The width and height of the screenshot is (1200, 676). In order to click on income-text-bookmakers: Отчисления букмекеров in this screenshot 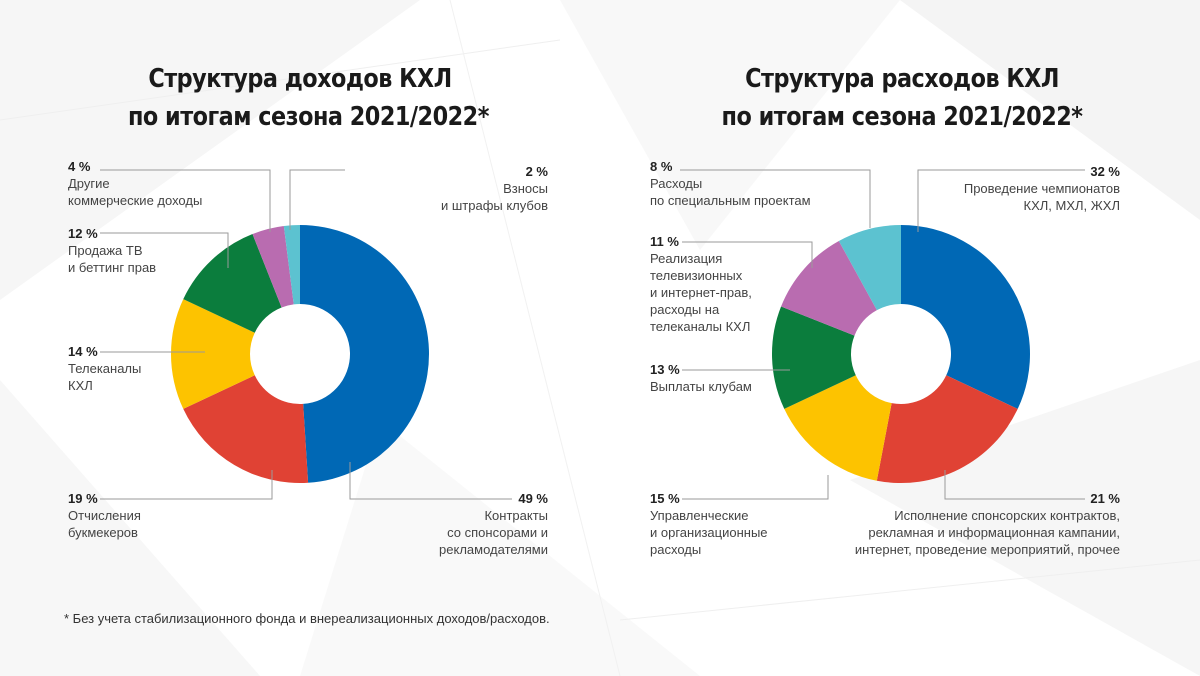, I will do `click(104, 524)`.